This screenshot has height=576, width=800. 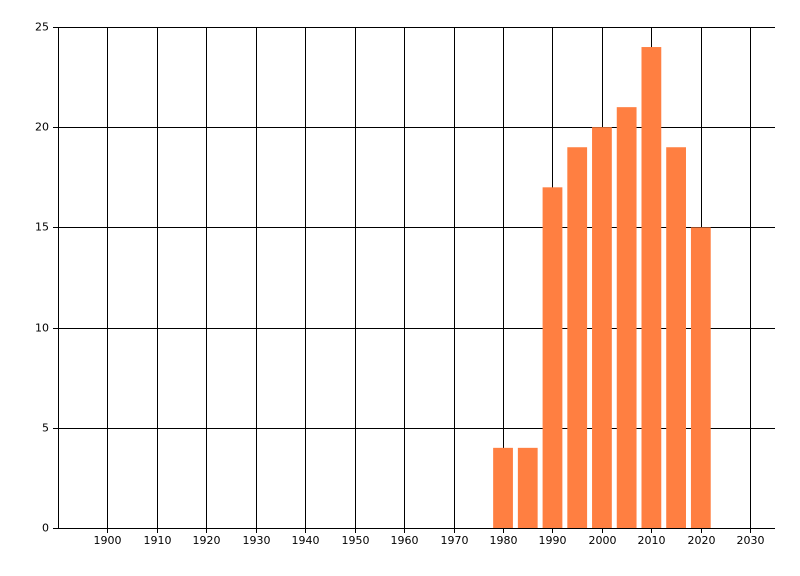 I want to click on x-tick-label: 1980, so click(x=504, y=540).